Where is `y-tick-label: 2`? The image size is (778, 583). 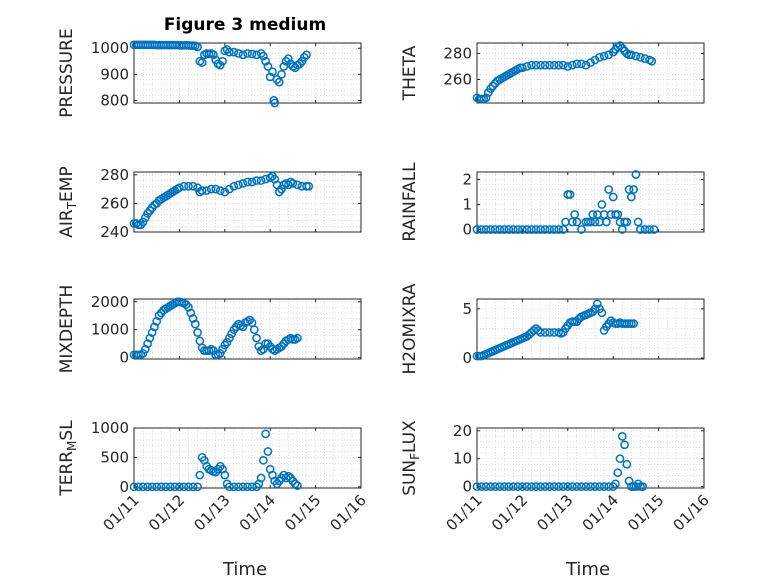 y-tick-label: 2 is located at coordinates (467, 180).